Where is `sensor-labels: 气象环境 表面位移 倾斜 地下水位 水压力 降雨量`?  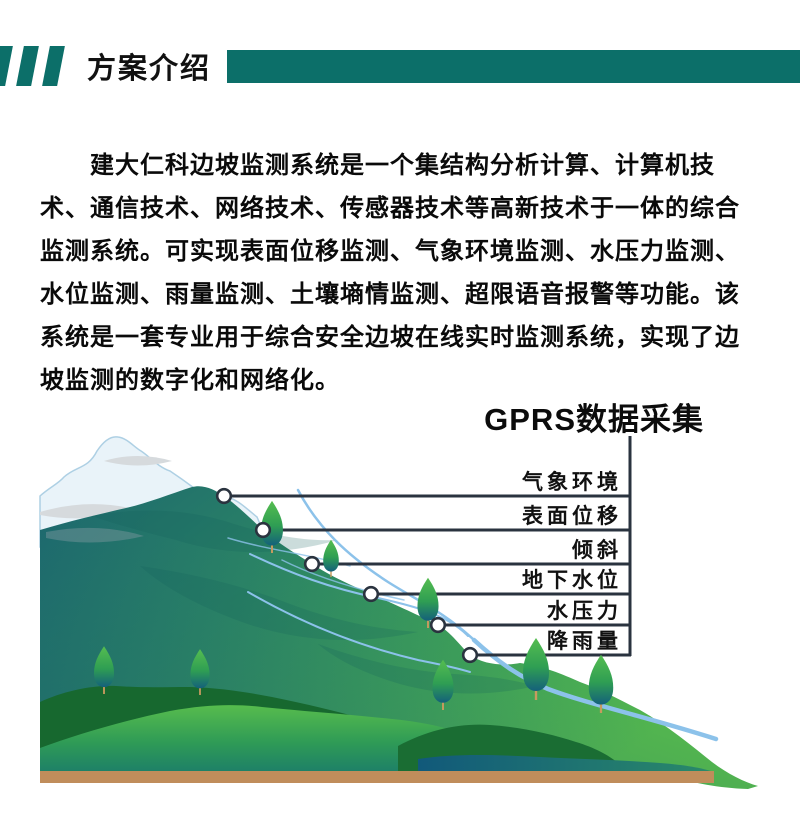
sensor-labels: 气象环境 表面位移 倾斜 地下水位 水压力 降雨量 is located at coordinates (571, 561).